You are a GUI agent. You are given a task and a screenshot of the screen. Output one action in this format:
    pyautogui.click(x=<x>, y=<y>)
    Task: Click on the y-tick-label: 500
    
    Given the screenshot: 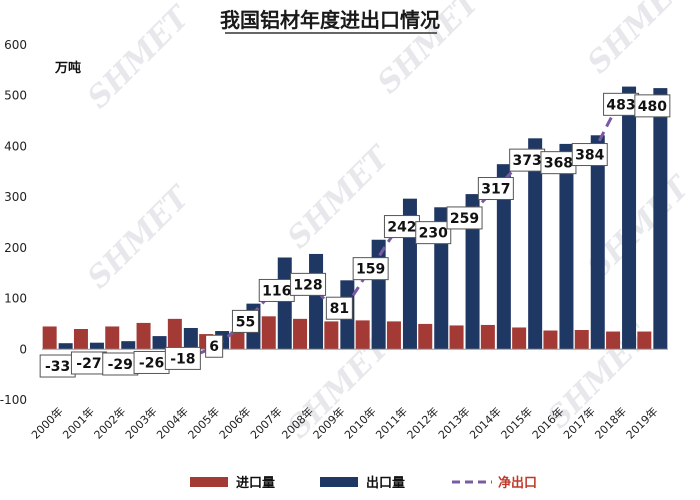 What is the action you would take?
    pyautogui.click(x=15, y=96)
    